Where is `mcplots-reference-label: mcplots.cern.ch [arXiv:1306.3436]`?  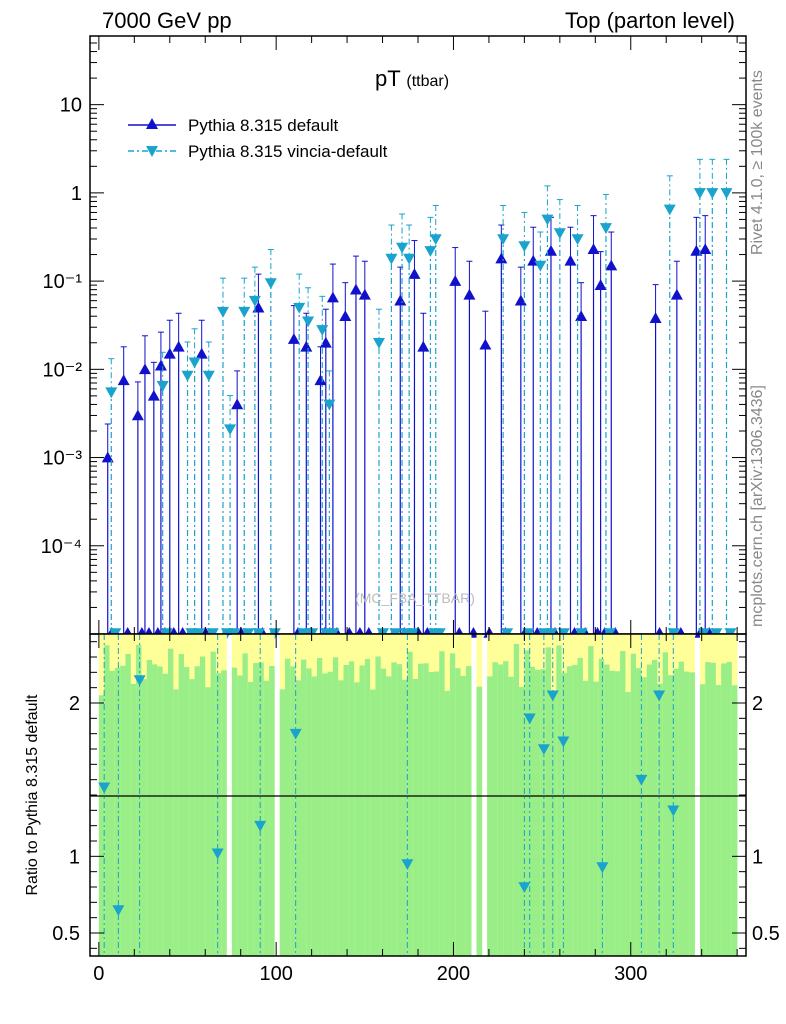 mcplots-reference-label: mcplots.cern.ch [arXiv:1306.3436] is located at coordinates (757, 506).